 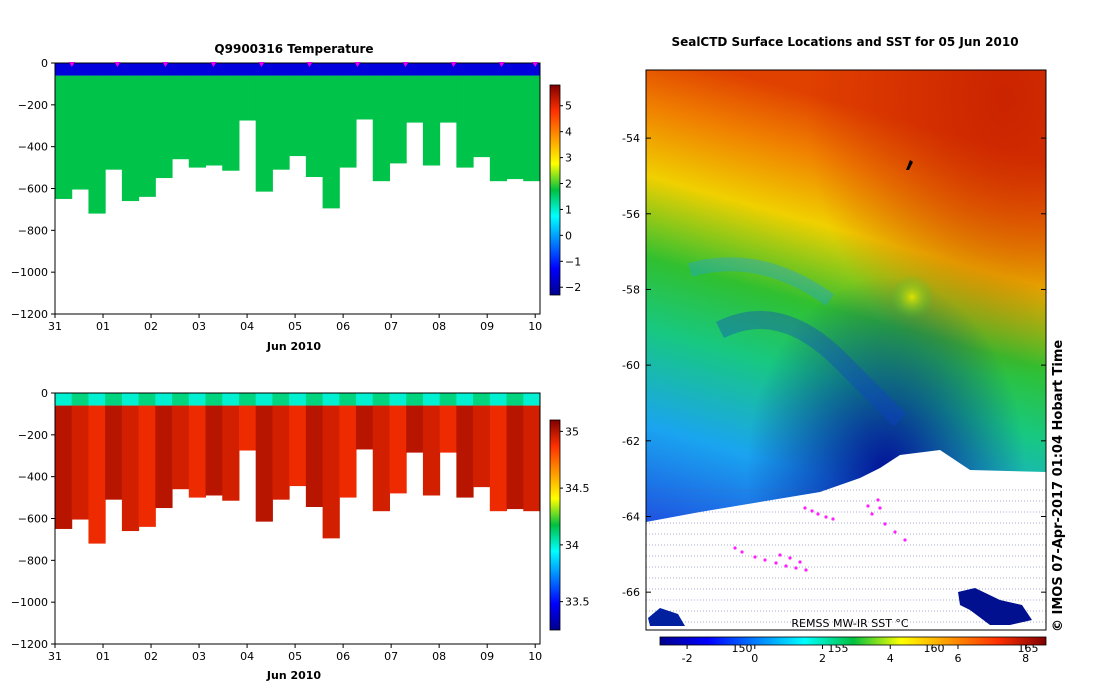 What do you see at coordinates (294, 675) in the screenshot?
I see `salinity-x-label: Jun 2010` at bounding box center [294, 675].